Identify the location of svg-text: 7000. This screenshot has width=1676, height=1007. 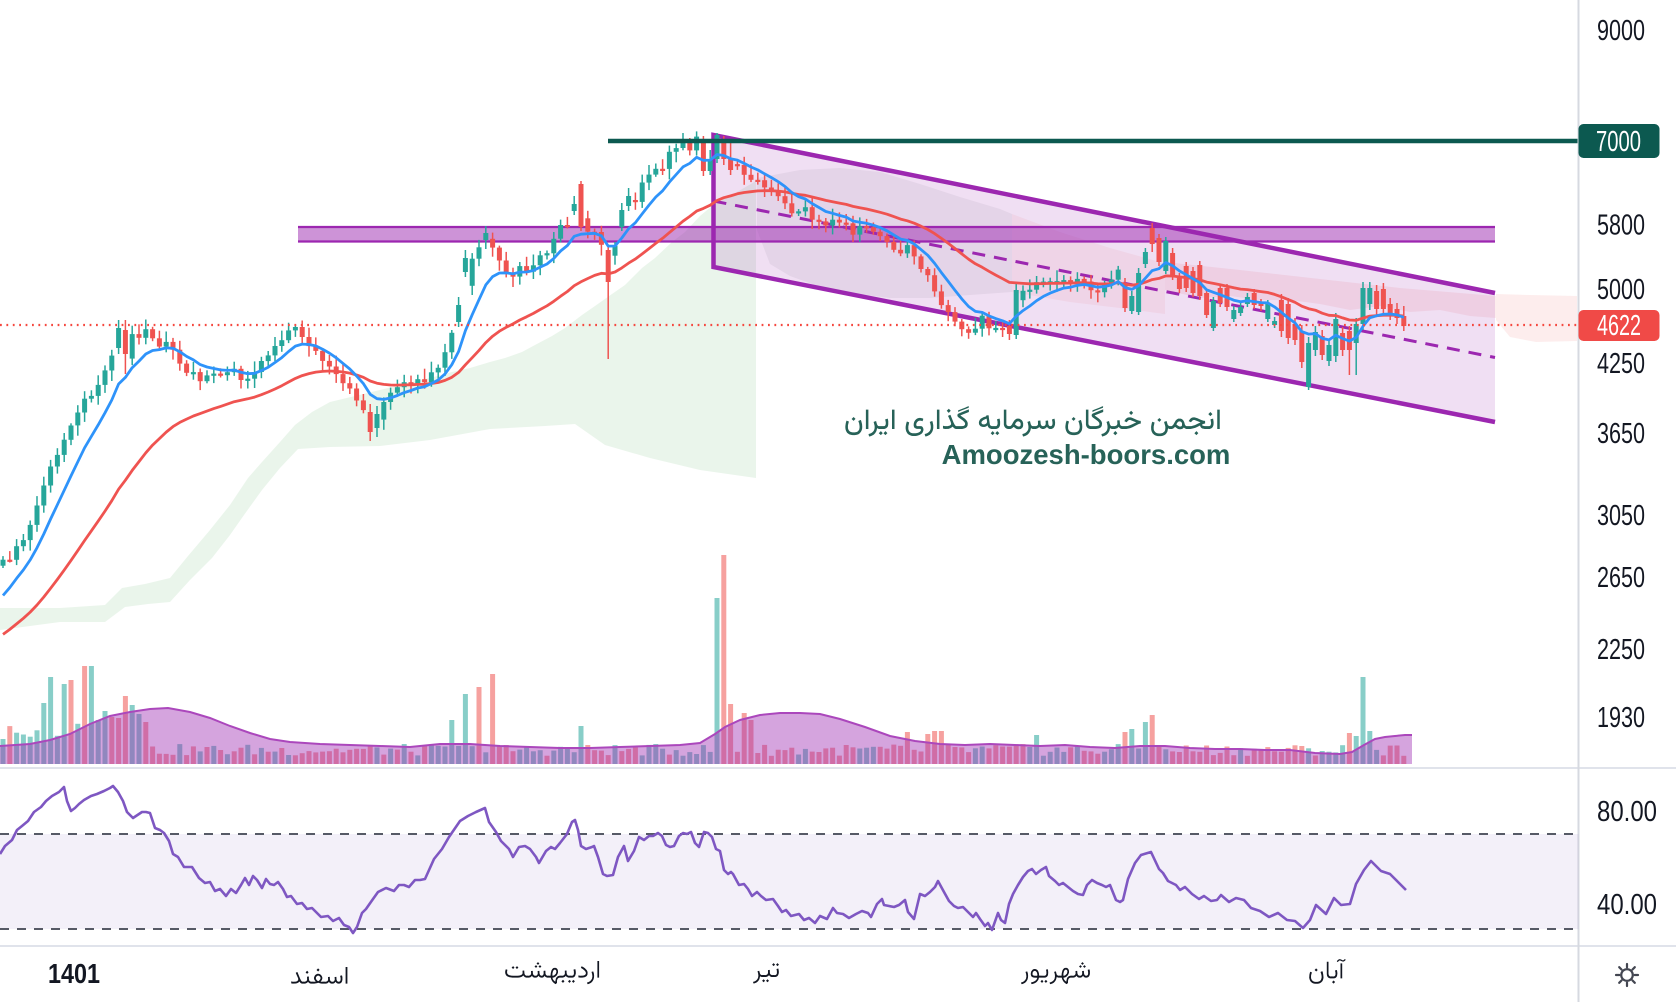
(1618, 142).